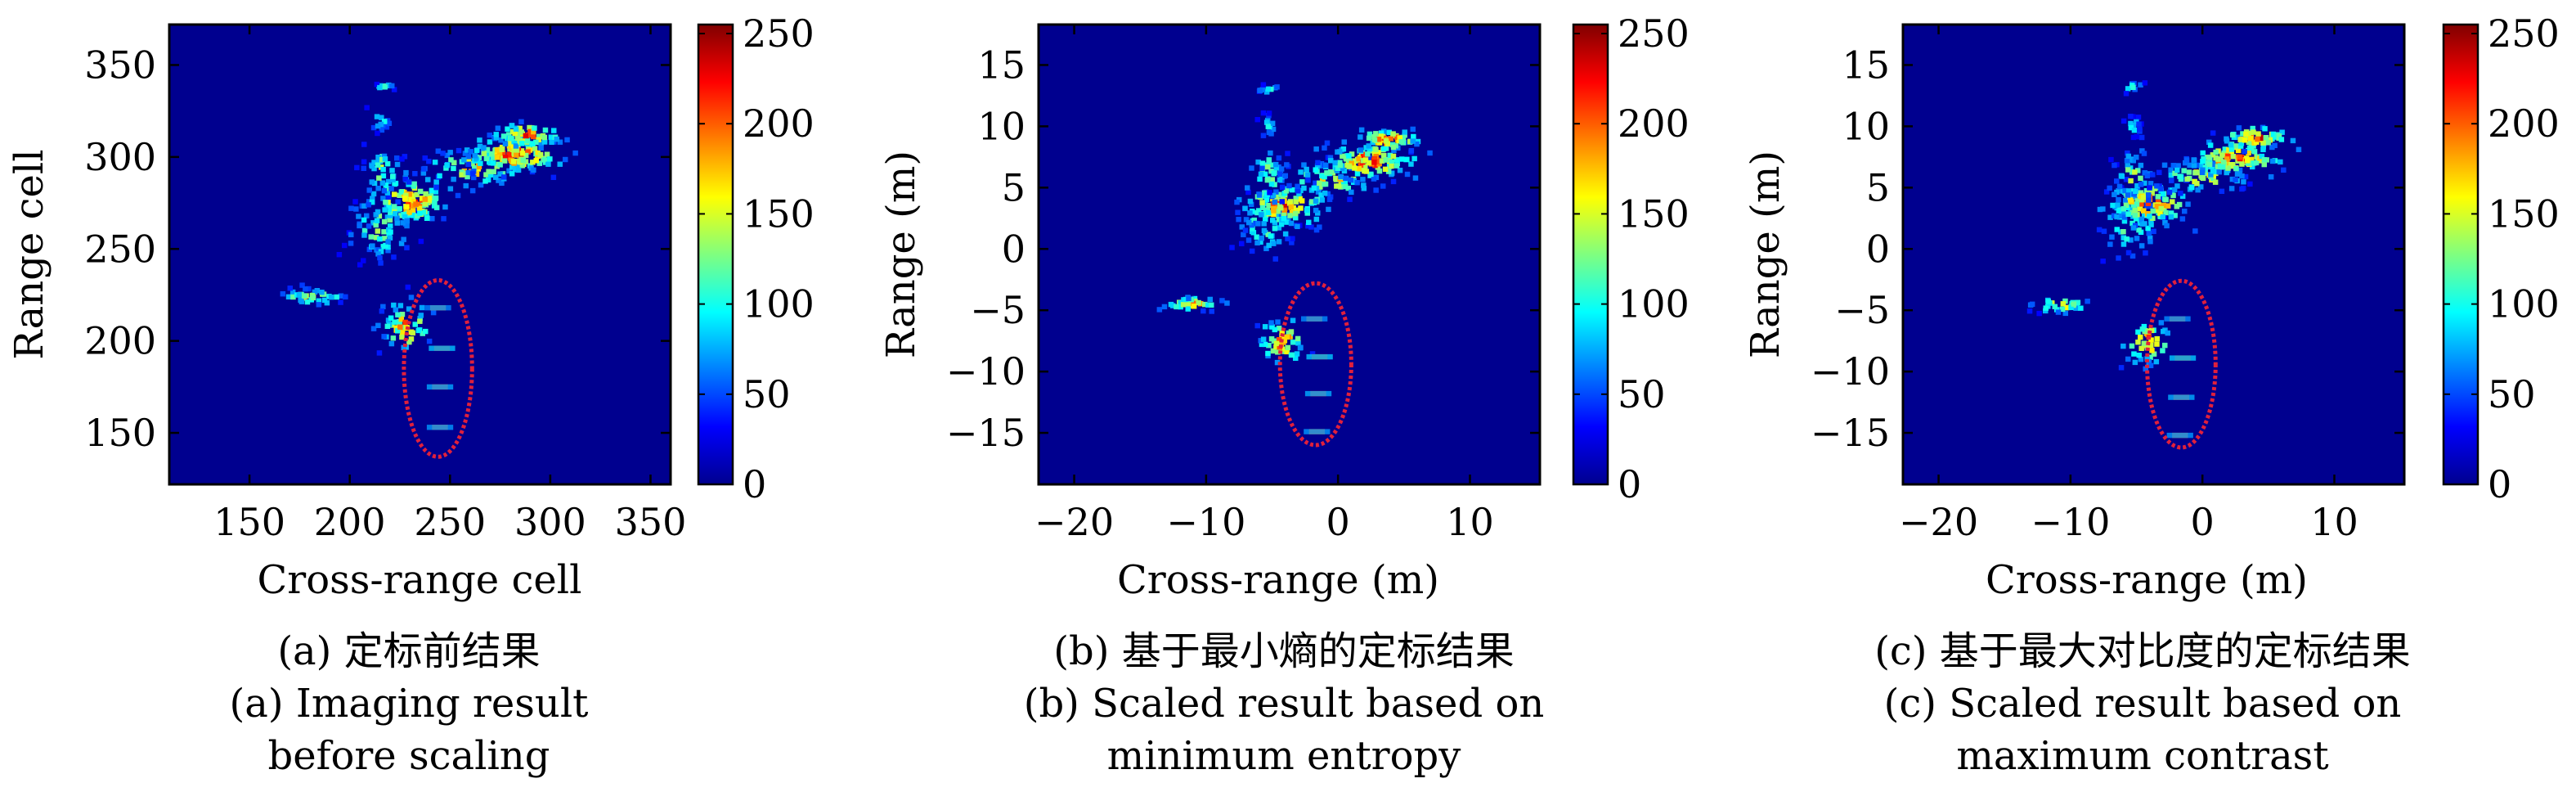  Describe the element at coordinates (1878, 187) in the screenshot. I see `y-tick-label: 5` at that location.